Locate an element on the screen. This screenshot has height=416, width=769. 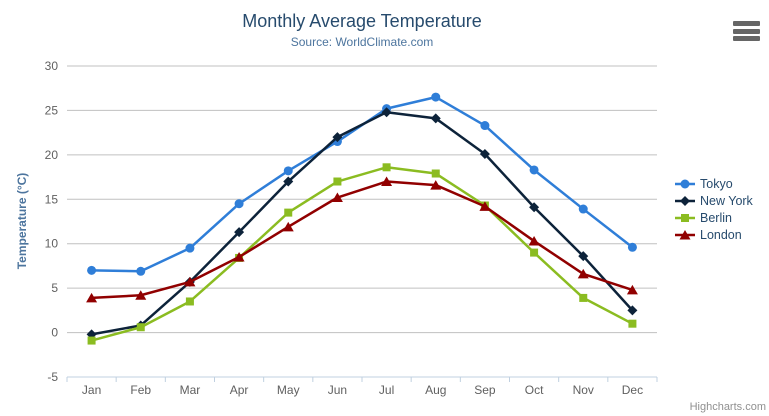
hamburger-icon is located at coordinates (746, 31).